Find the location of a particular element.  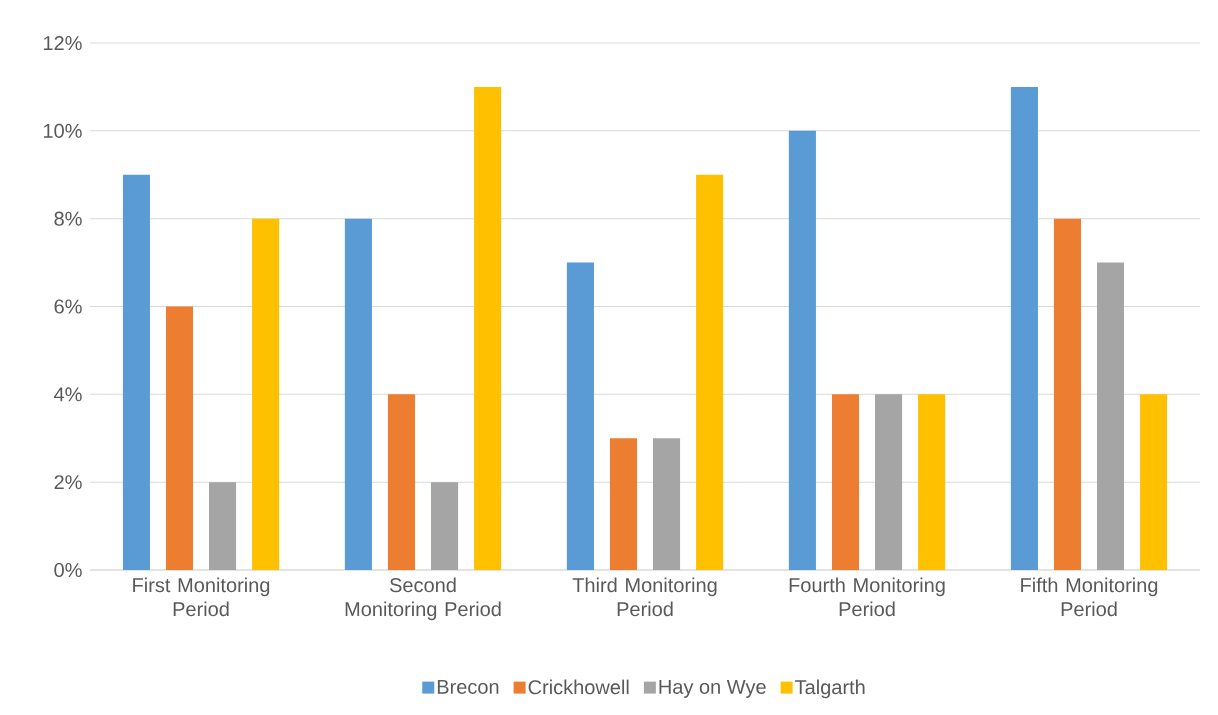

legend-label: Crickhowell is located at coordinates (578, 687).